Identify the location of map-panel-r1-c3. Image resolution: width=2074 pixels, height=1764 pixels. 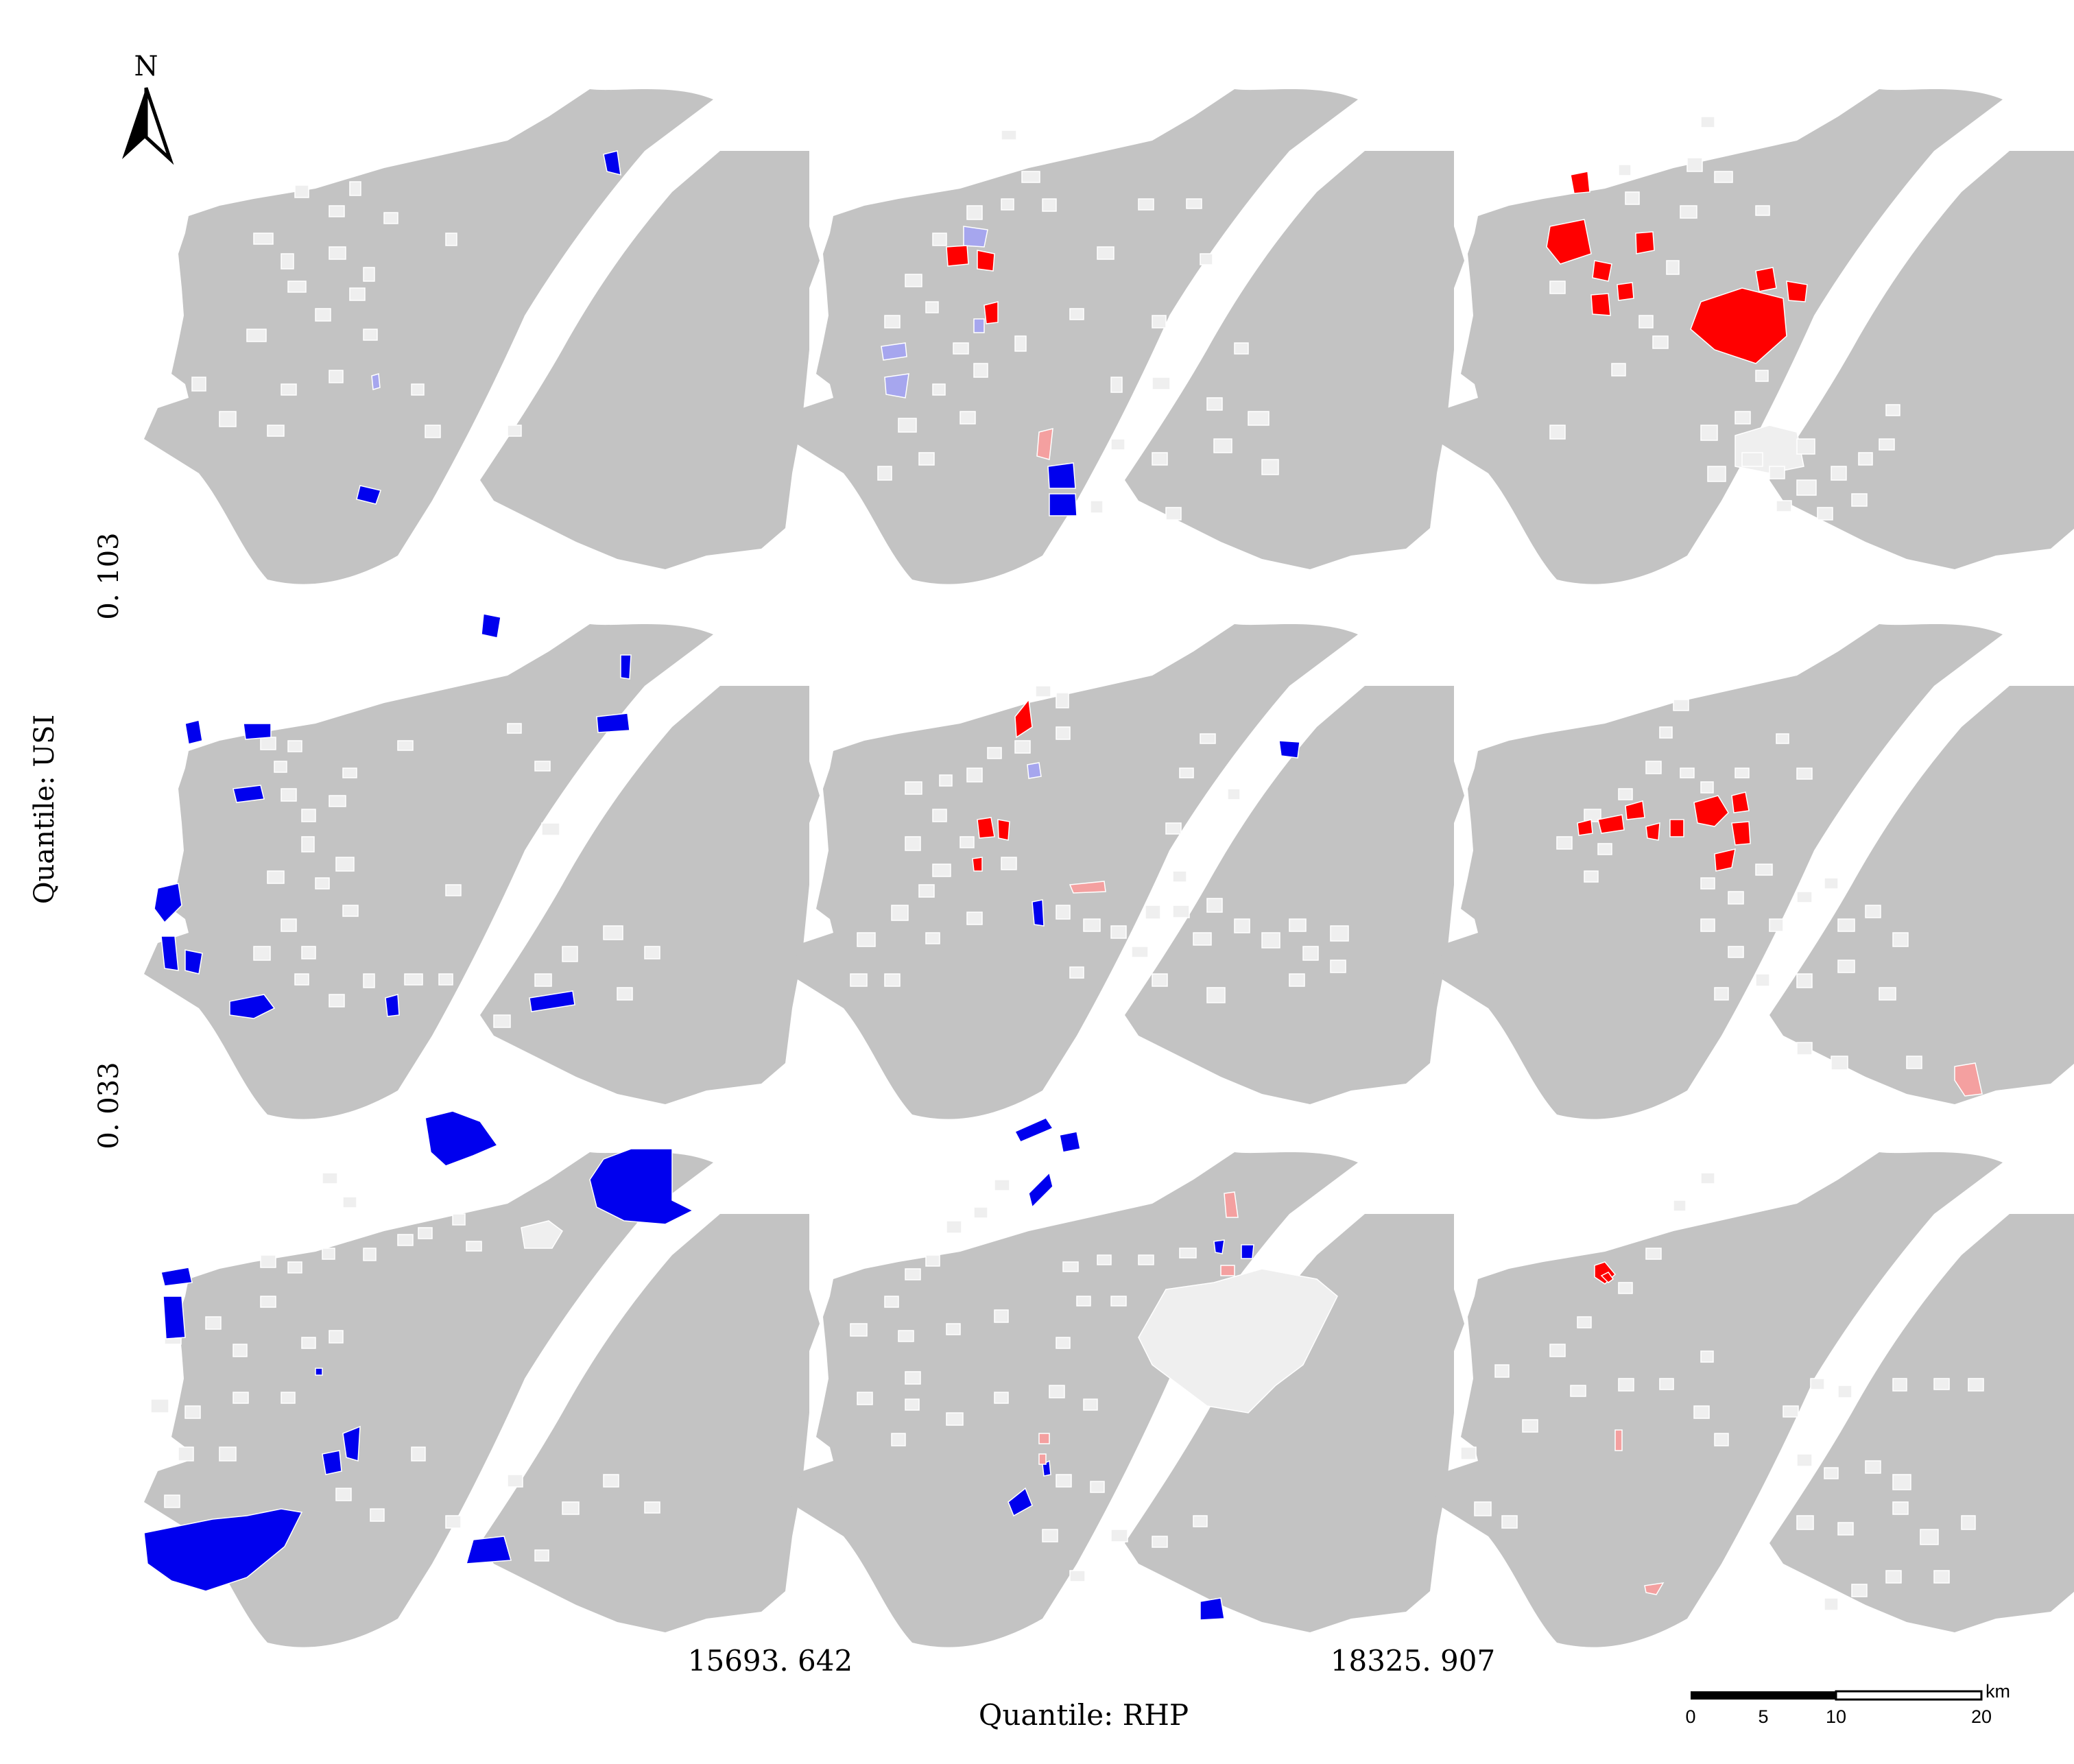
(1753, 336).